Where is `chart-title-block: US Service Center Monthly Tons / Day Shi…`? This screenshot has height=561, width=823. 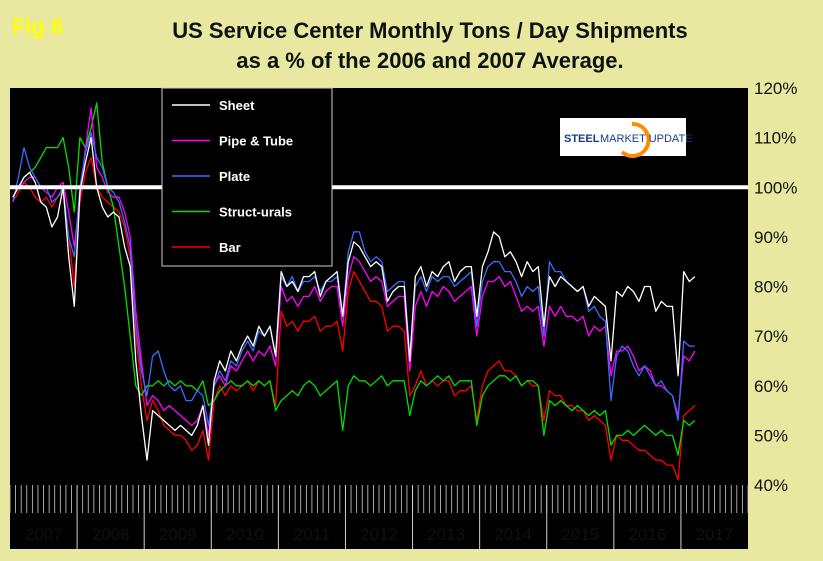
chart-title-block: US Service Center Monthly Tons / Day Shi… is located at coordinates (430, 46).